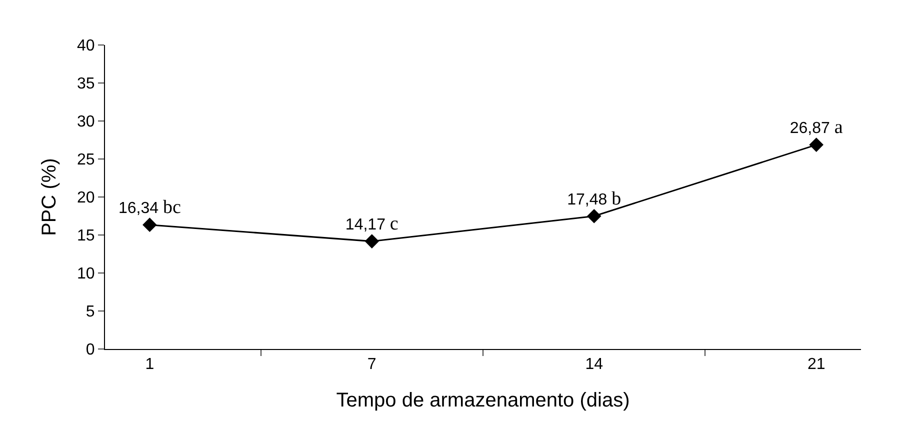 Image resolution: width=901 pixels, height=429 pixels. I want to click on y-tick-label: 0, so click(90, 350).